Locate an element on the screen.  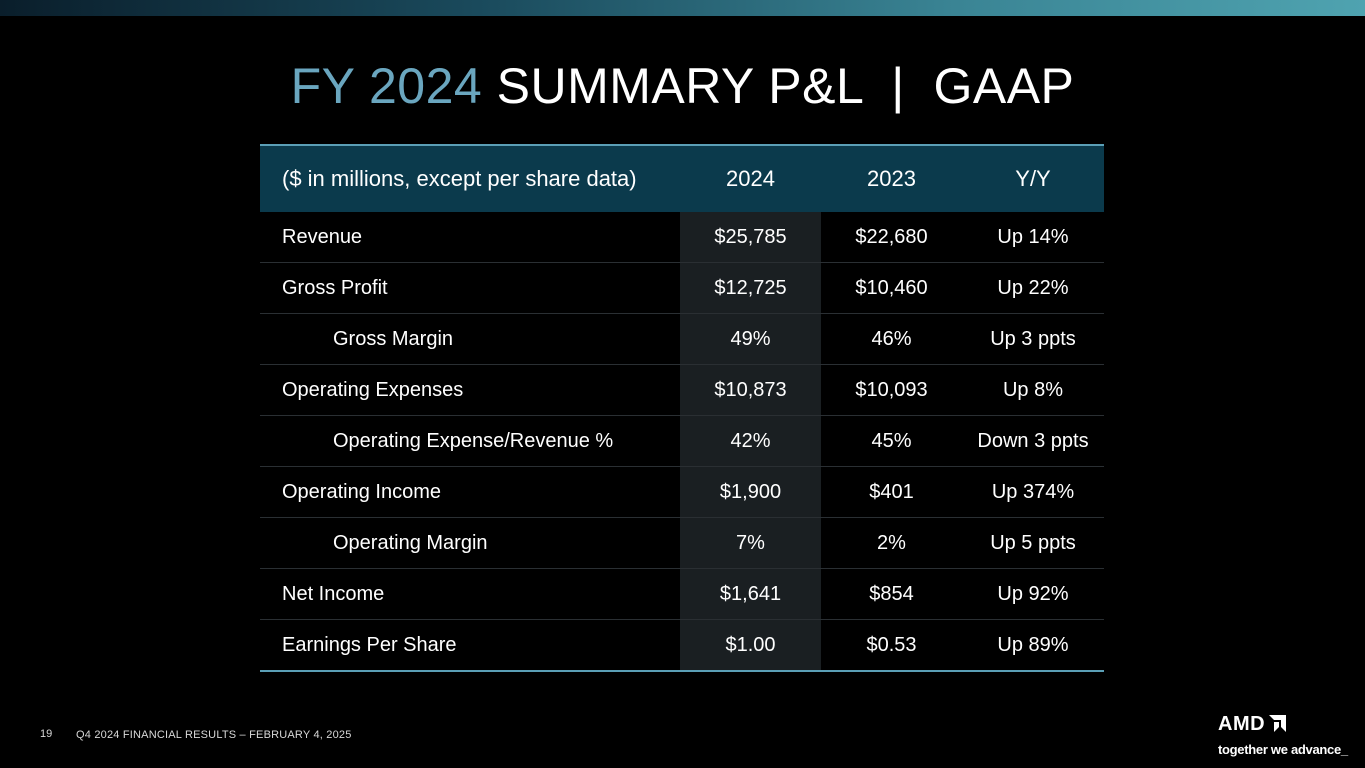
table-row: Gross Profit $12,725 $10,460 Up 22% is located at coordinates (682, 288).